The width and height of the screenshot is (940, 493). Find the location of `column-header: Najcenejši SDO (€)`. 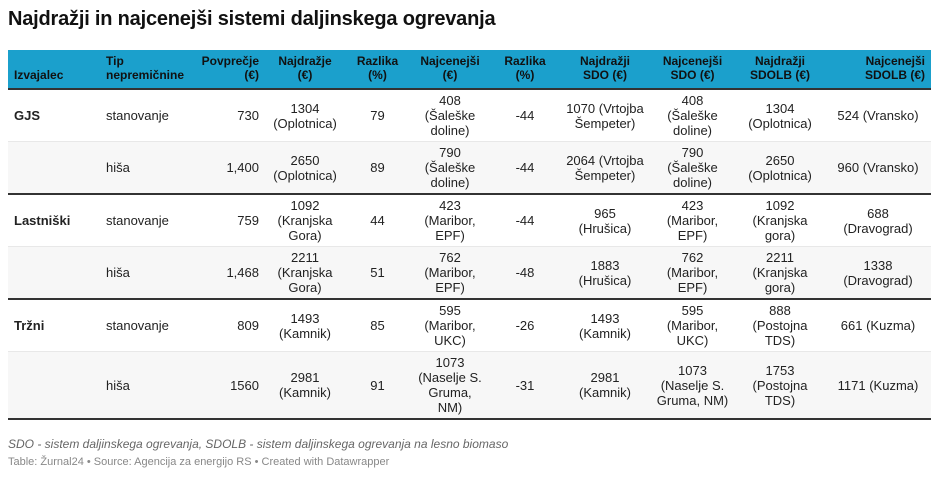

column-header: Najcenejši SDO (€) is located at coordinates (692, 70).